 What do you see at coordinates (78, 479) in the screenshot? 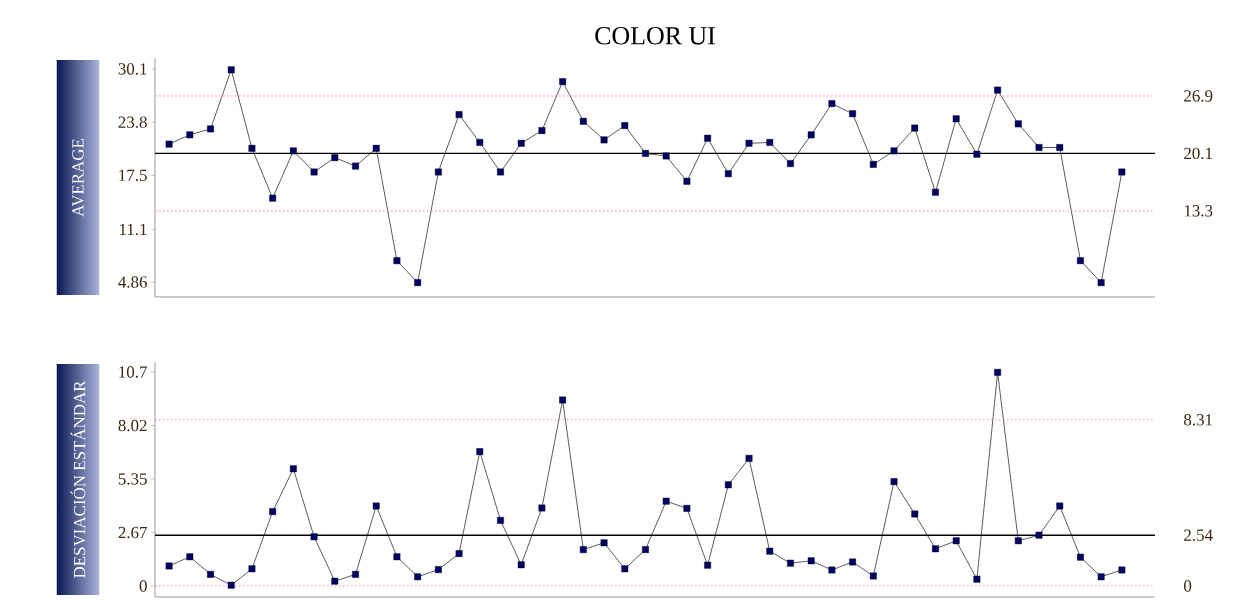
I see `y-axis-title: DESVIACIÓN ESTÁNDAR` at bounding box center [78, 479].